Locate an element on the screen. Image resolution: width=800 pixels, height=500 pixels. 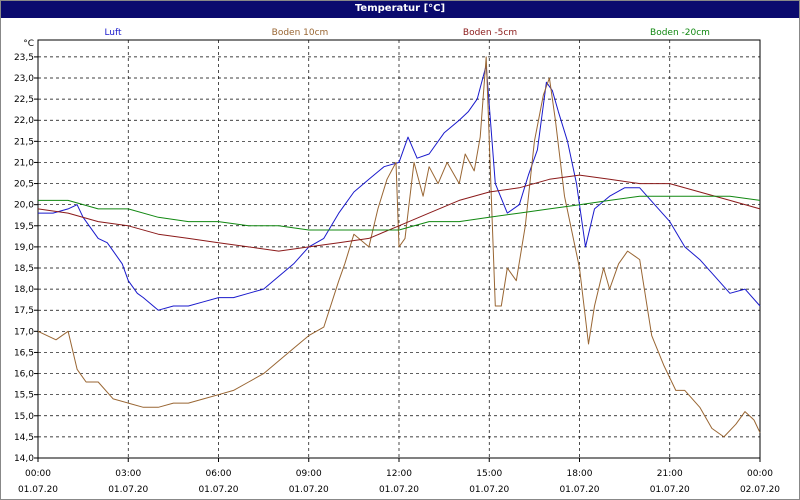
y-tick-label: 20,5 is located at coordinates (24, 185).